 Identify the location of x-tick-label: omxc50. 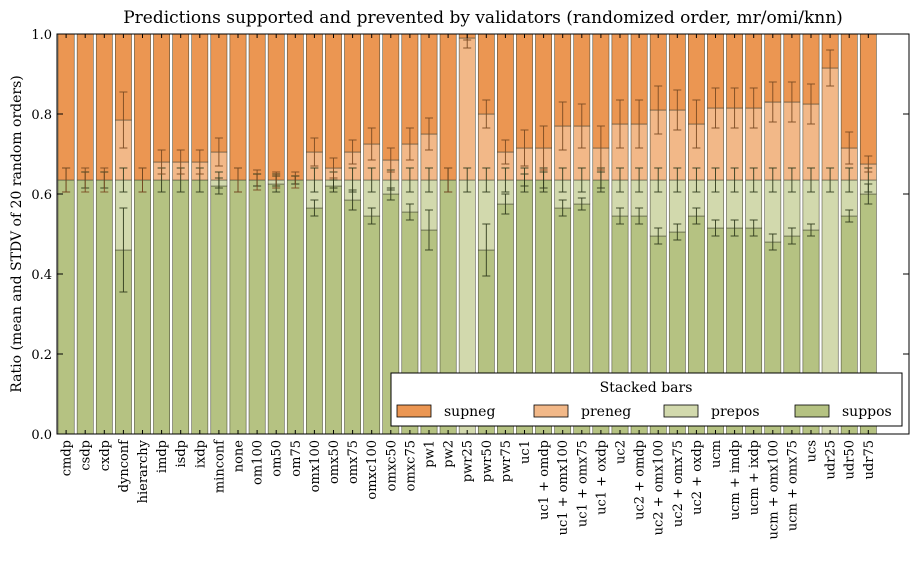
(391, 465).